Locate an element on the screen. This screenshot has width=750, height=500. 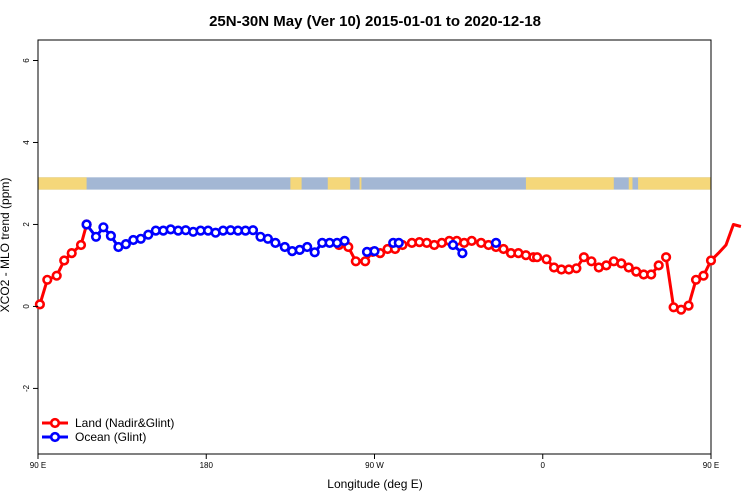
legend: Land (Nadir&Glint)Ocean (Glint) is located at coordinates (108, 430).